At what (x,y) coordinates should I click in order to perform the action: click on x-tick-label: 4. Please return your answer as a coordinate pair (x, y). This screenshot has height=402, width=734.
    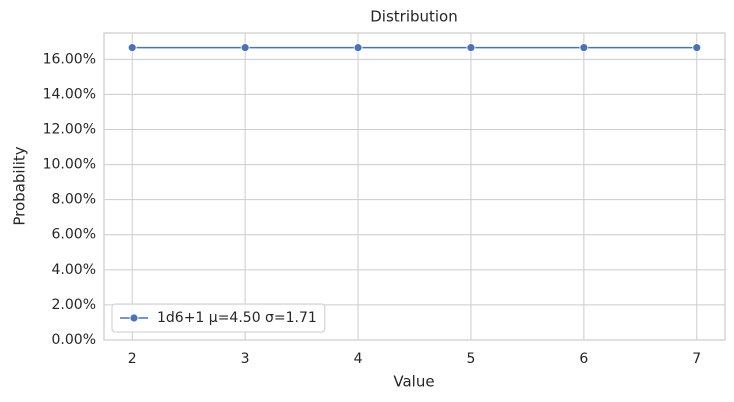
    Looking at the image, I should click on (358, 359).